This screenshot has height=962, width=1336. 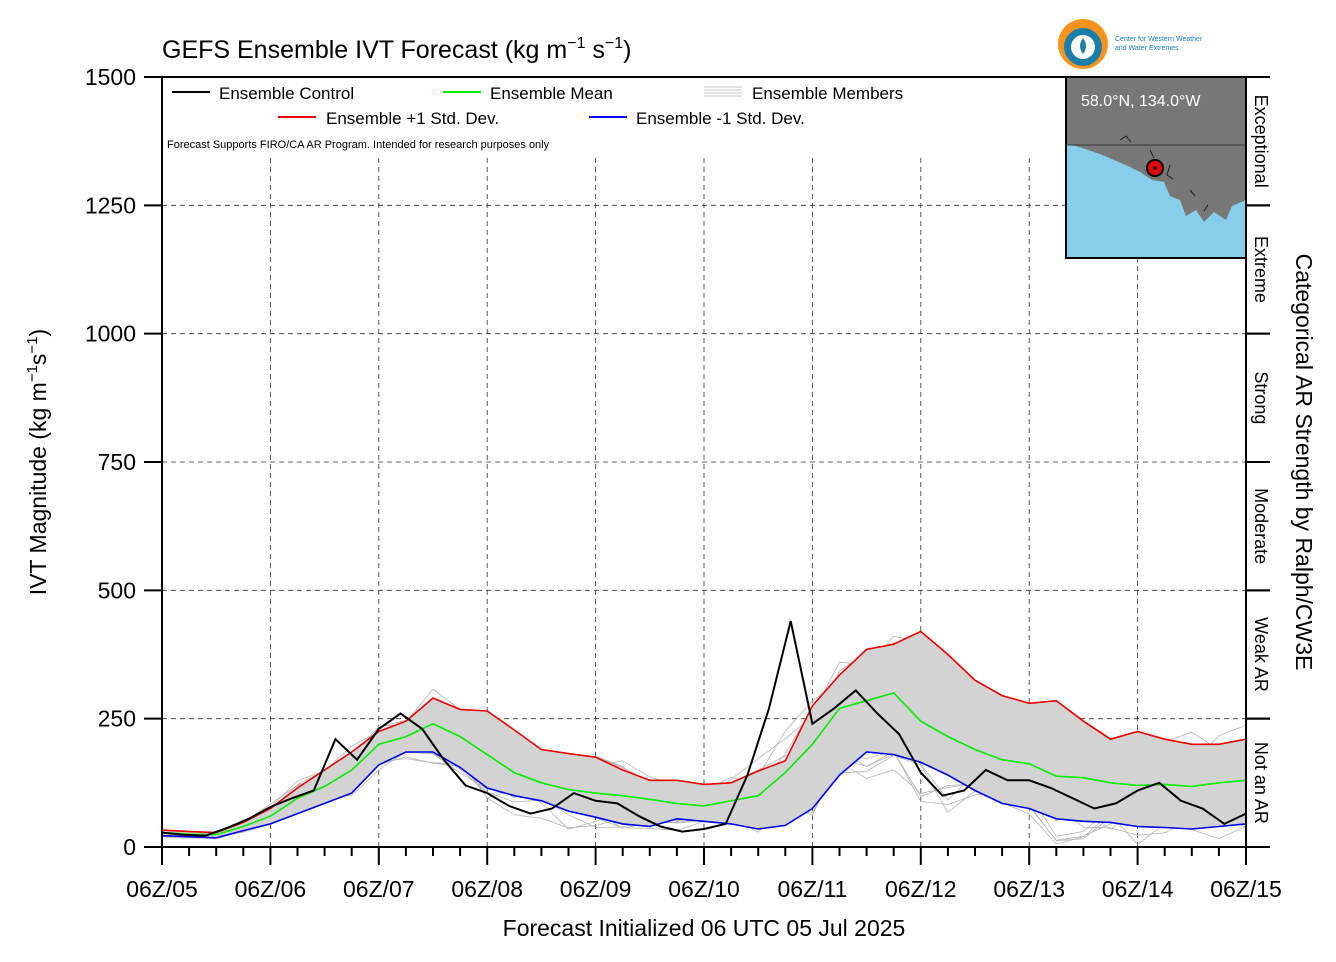 What do you see at coordinates (1261, 783) in the screenshot?
I see `category-not-an-ar: Not an AR` at bounding box center [1261, 783].